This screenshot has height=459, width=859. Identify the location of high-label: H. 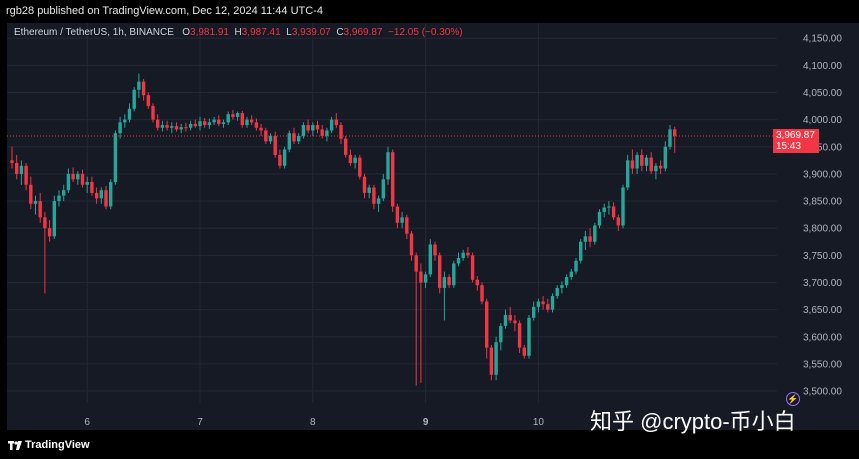
(238, 32).